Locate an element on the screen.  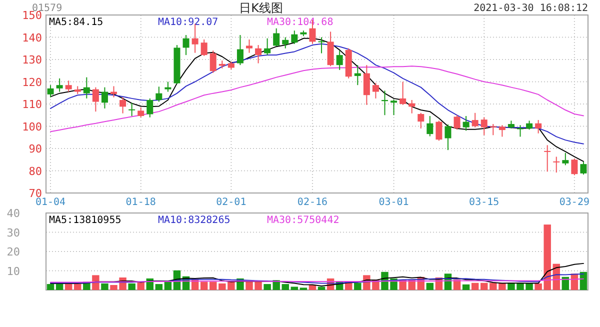
text: 2021-03-30 16:08:12 is located at coordinates (531, 8).